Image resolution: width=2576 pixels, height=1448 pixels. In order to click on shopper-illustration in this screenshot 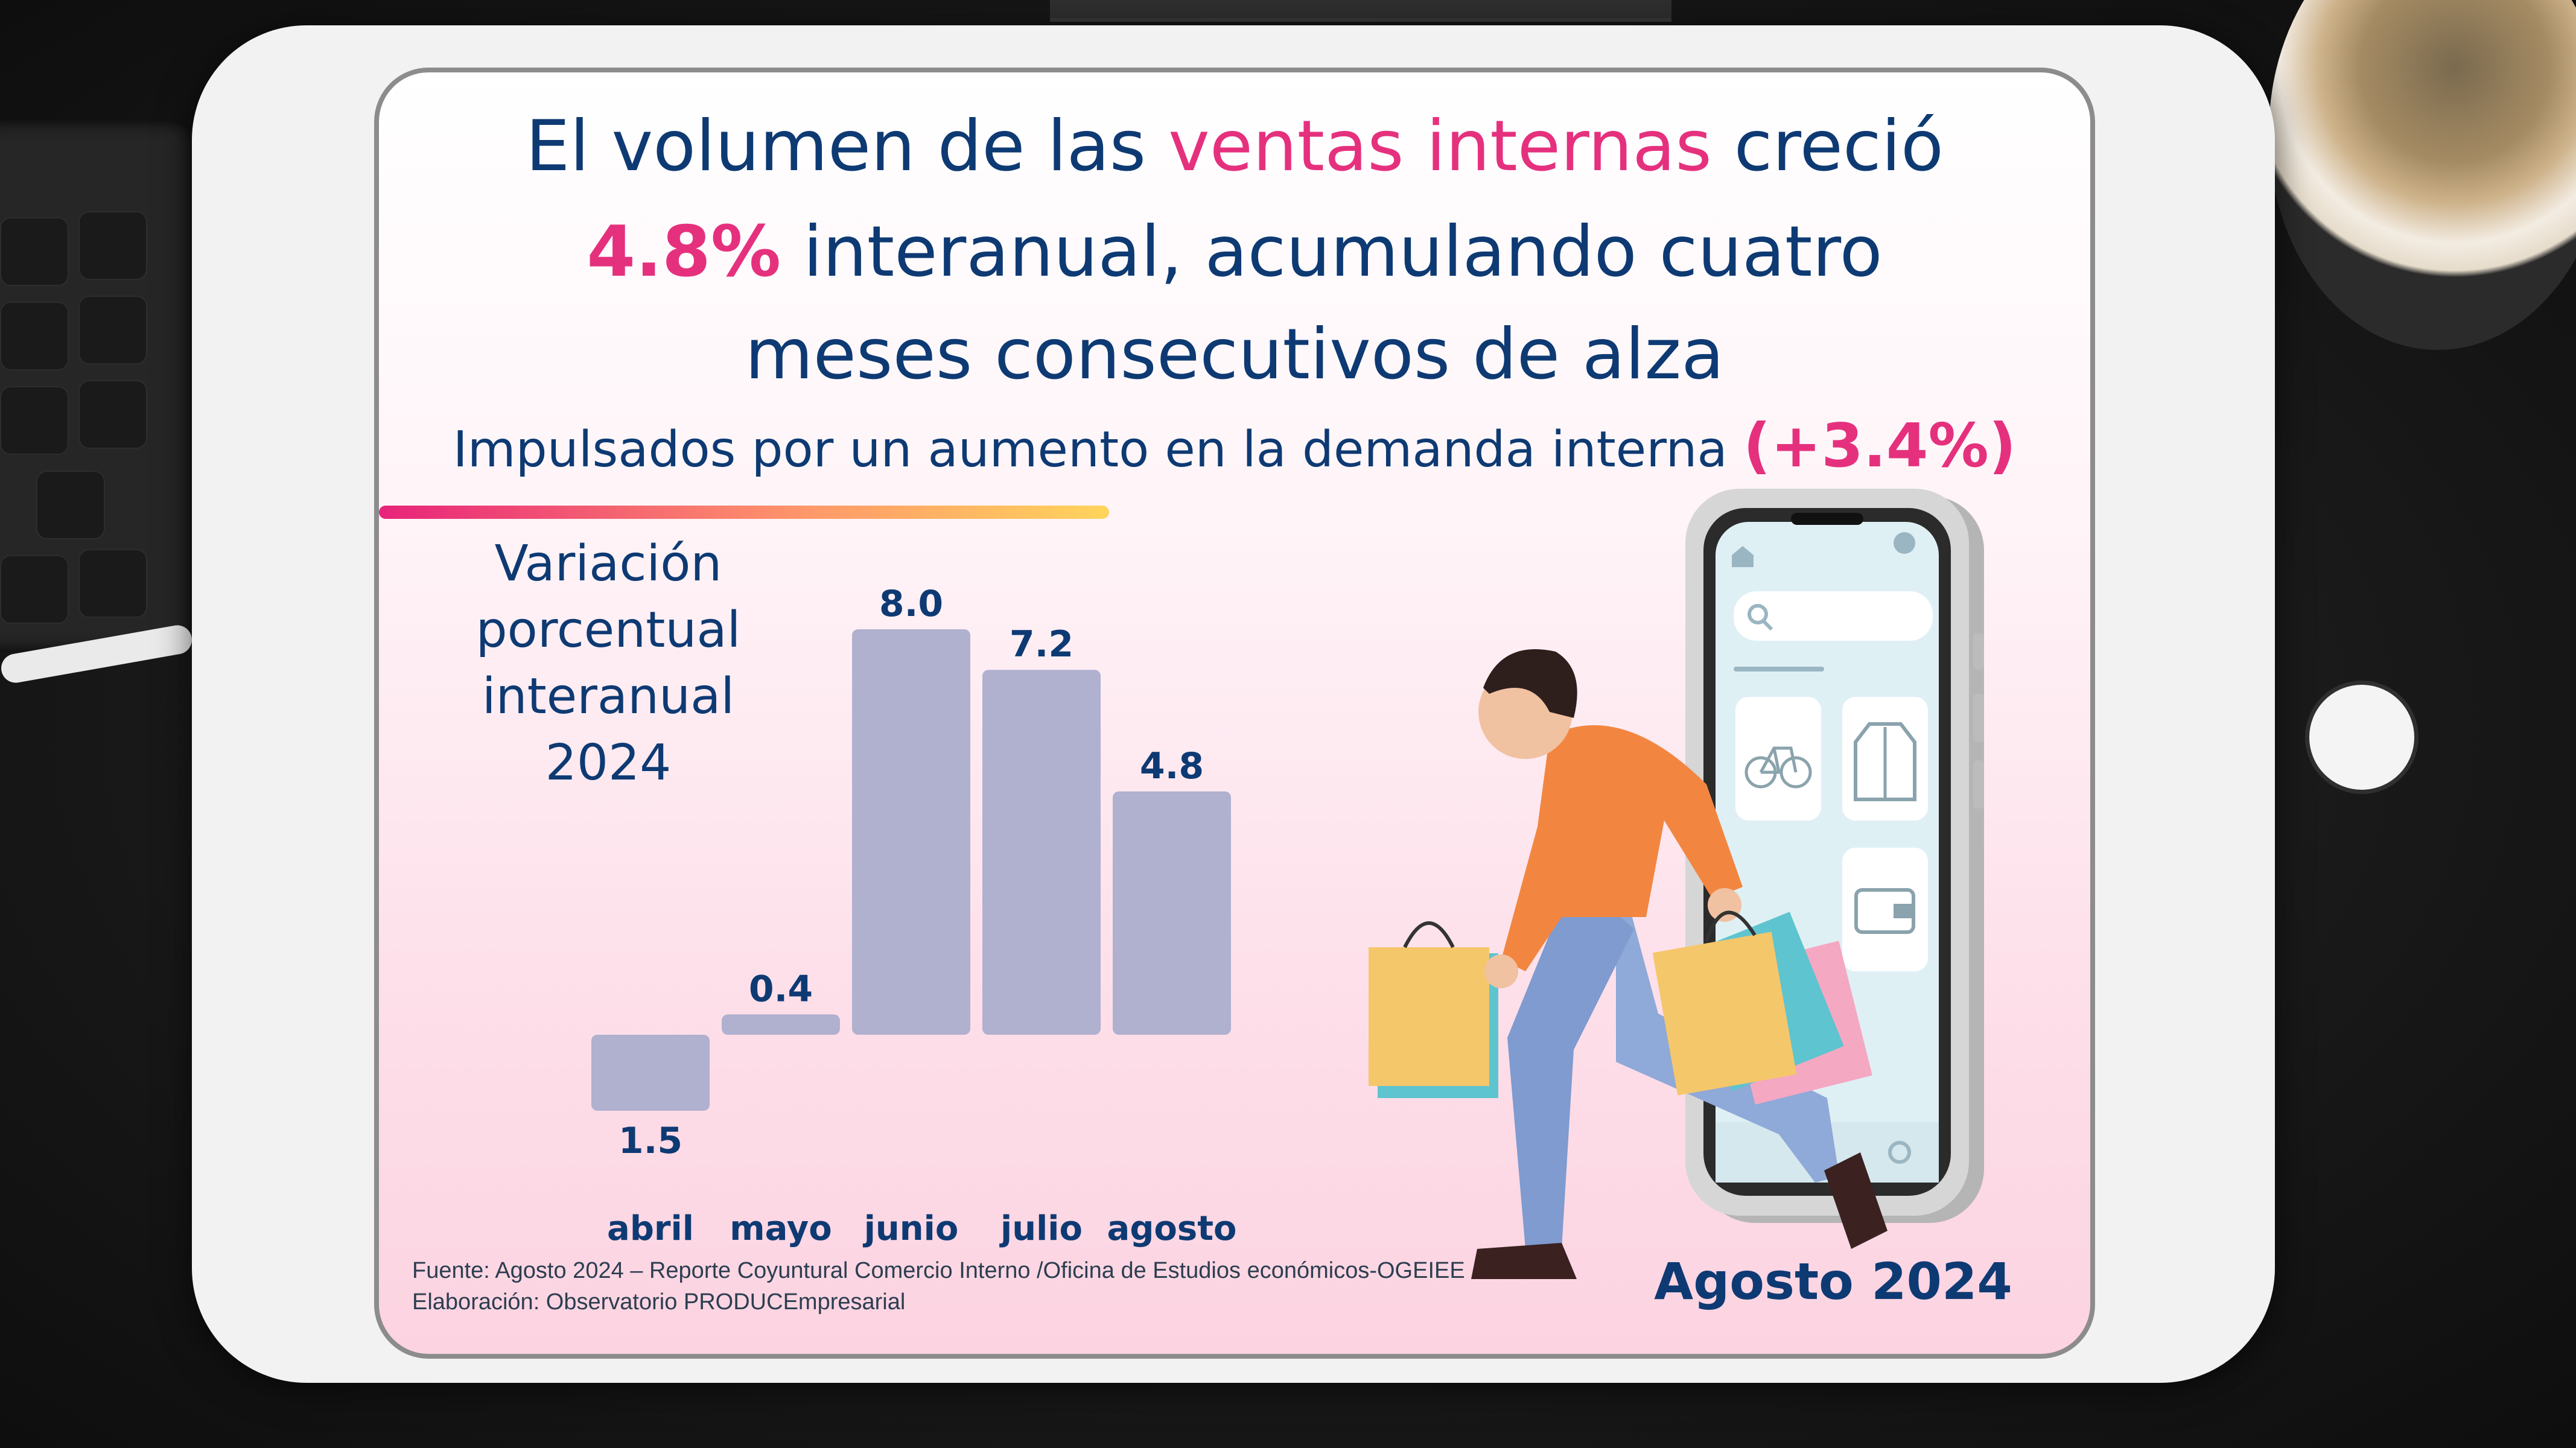, I will do `click(1628, 964)`.